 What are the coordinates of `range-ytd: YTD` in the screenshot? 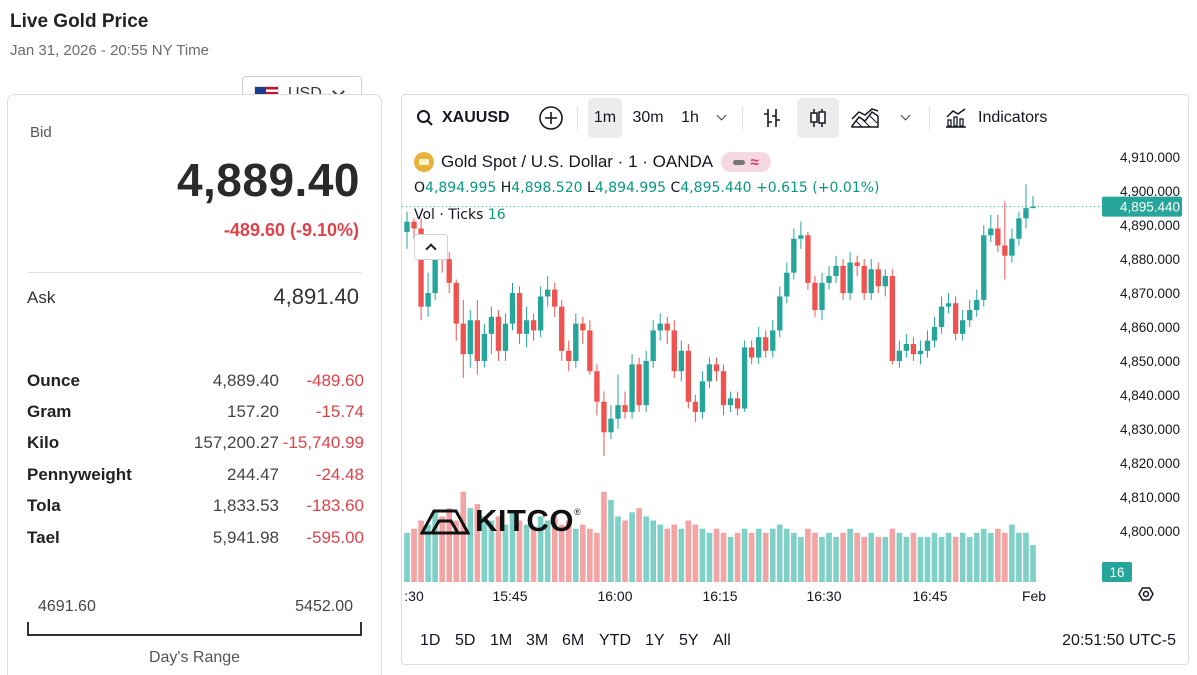 It's located at (615, 640).